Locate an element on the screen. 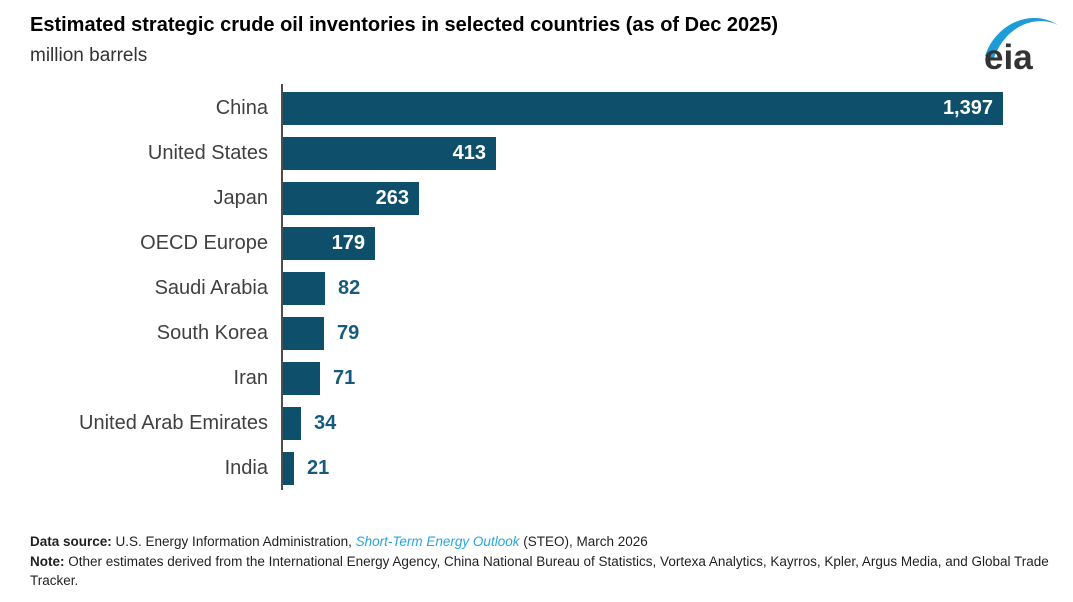  category-label: United States is located at coordinates (207, 153).